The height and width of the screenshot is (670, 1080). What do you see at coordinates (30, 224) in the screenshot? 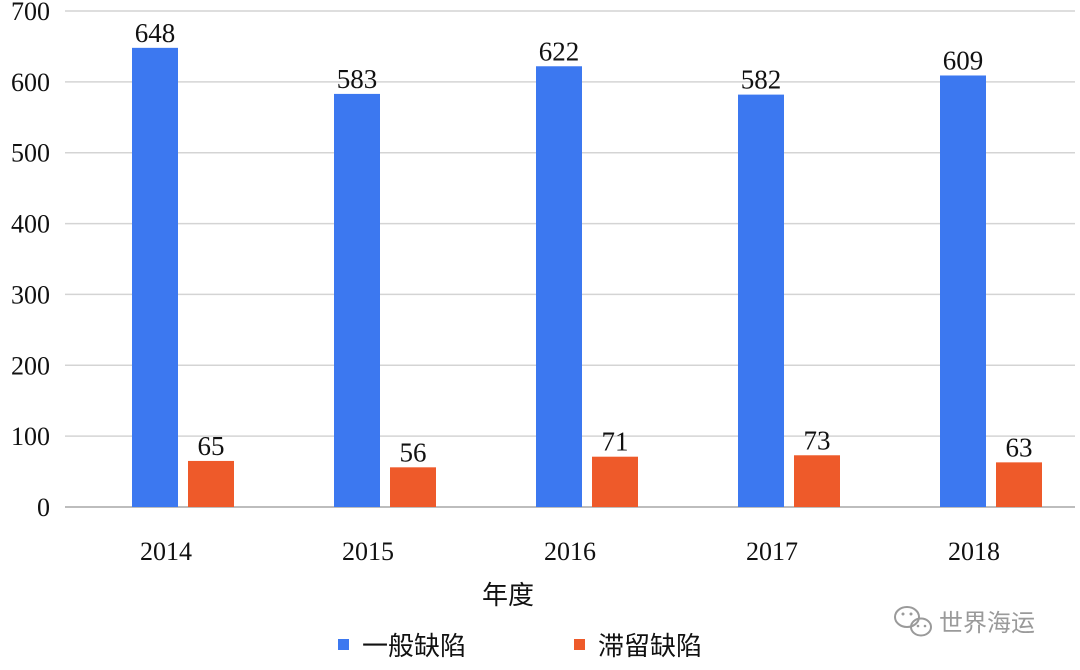
I see `y-tick-label: 400` at bounding box center [30, 224].